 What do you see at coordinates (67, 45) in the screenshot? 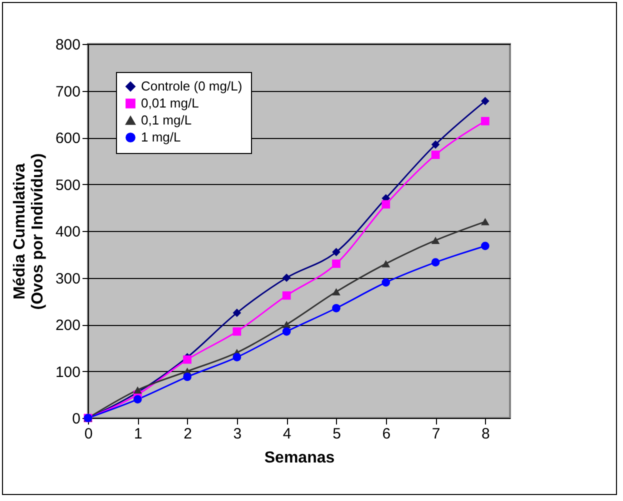
I see `y-tick-label: 800` at bounding box center [67, 45].